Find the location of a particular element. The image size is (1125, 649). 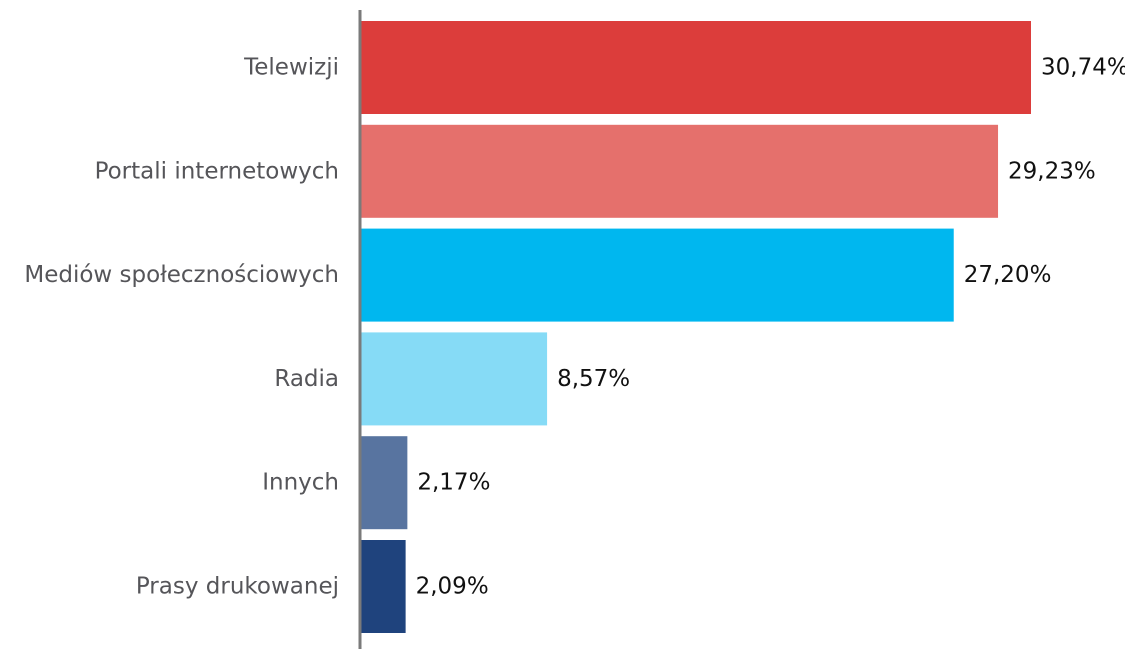

category-label-3: Radia is located at coordinates (306, 379).